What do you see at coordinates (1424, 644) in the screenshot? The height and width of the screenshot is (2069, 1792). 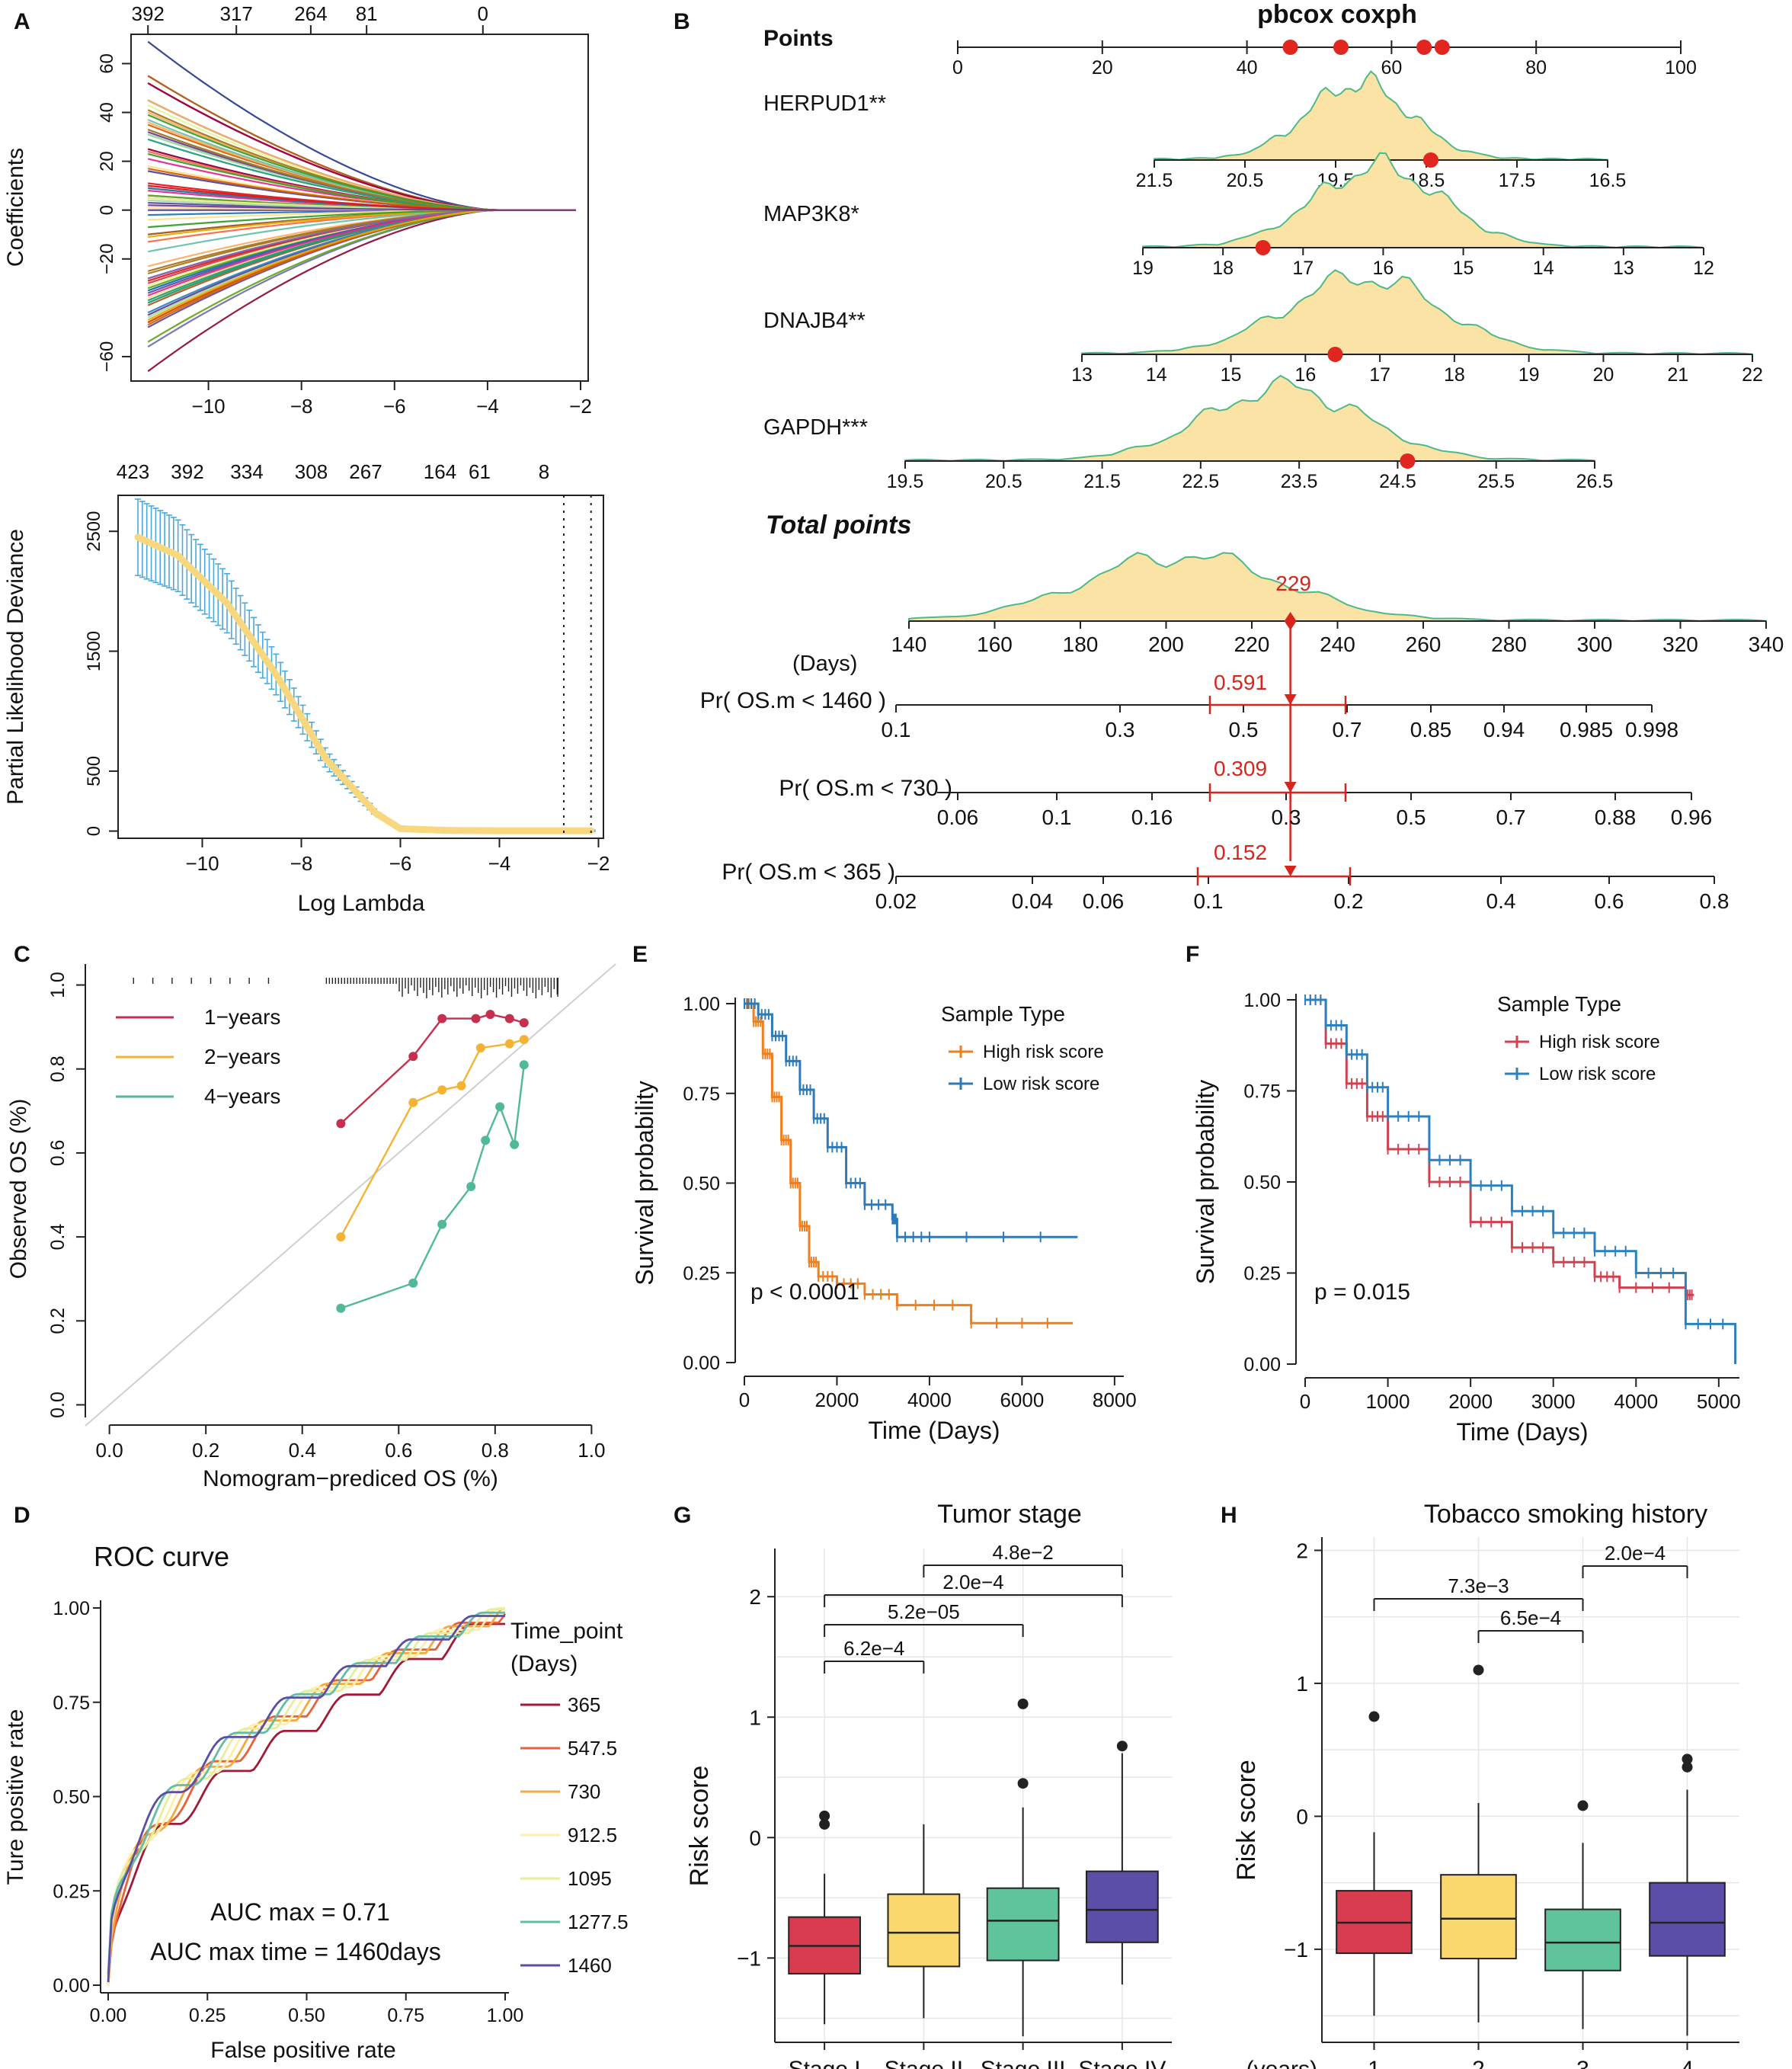 I see `total-tick-label: 260` at bounding box center [1424, 644].